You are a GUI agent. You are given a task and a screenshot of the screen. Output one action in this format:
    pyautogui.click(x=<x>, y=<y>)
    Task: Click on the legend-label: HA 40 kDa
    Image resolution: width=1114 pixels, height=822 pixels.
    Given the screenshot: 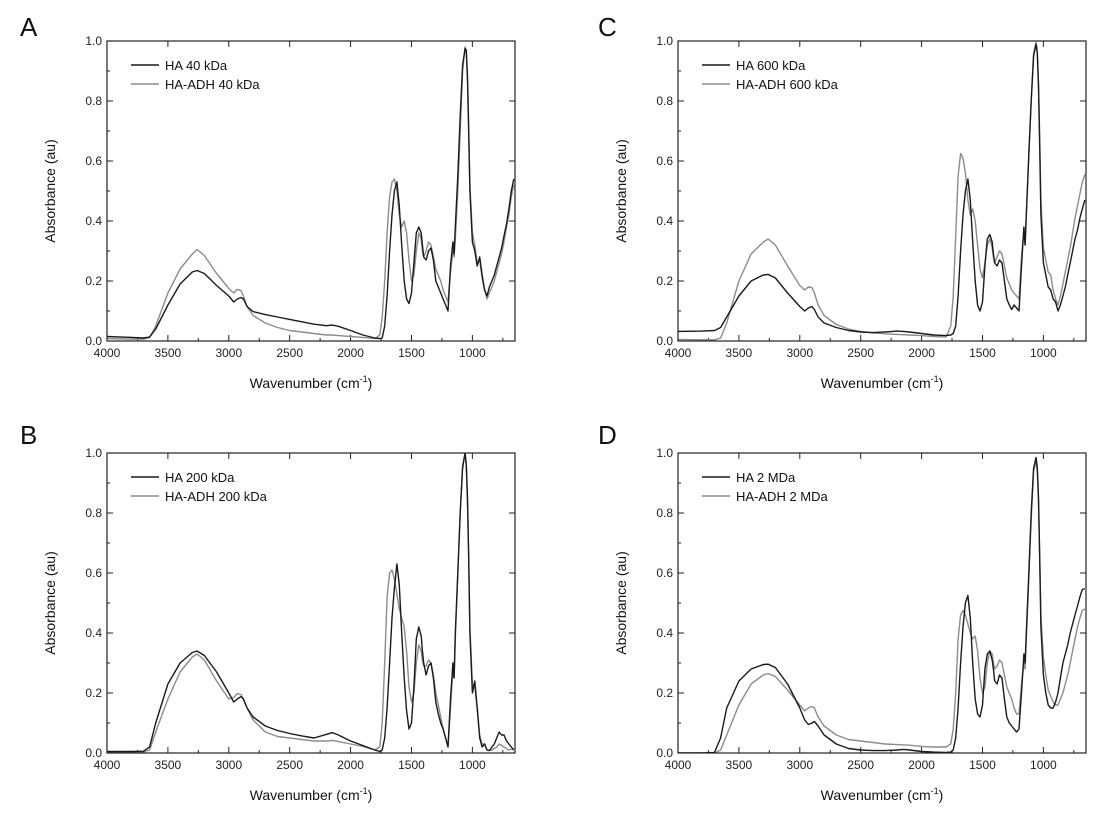 What is the action you would take?
    pyautogui.click(x=196, y=65)
    